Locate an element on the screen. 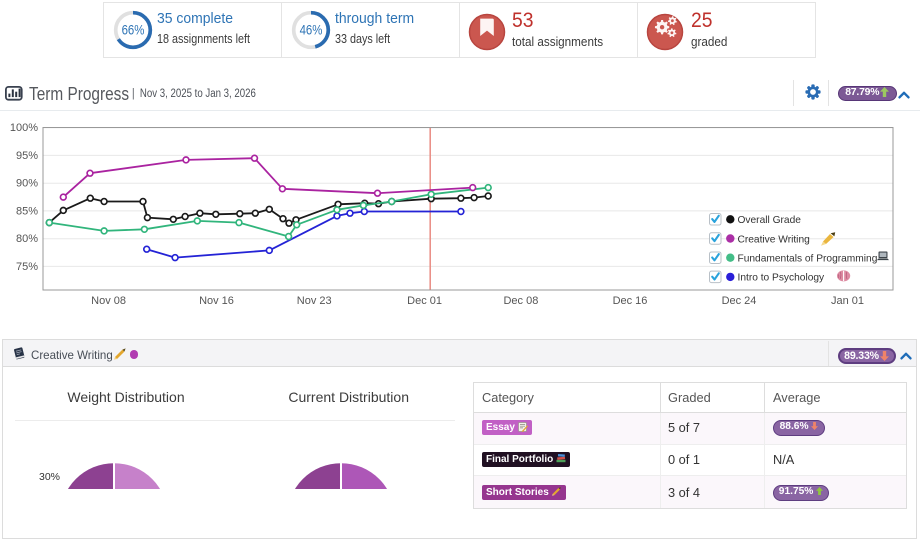 This screenshot has width=920, height=539. svg-text: 66% is located at coordinates (132, 30).